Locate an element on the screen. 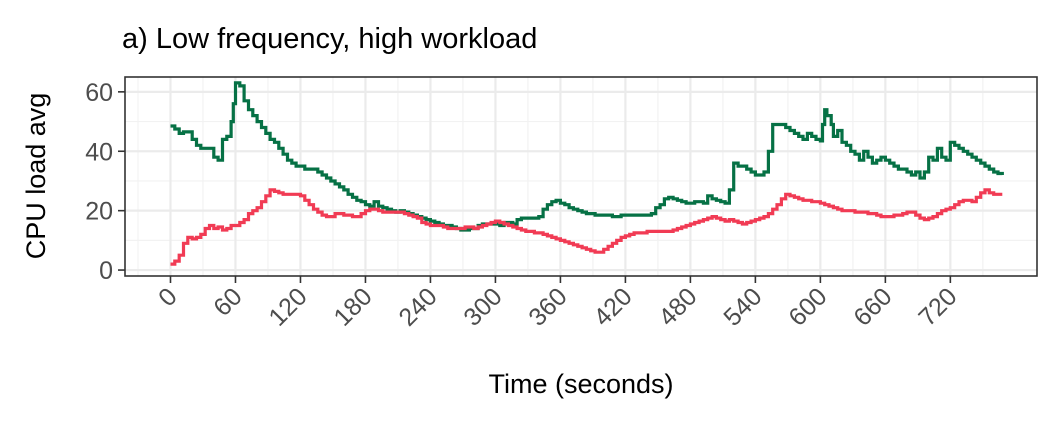 This screenshot has width=1062, height=425. x-tick-label: 240 is located at coordinates (417, 306).